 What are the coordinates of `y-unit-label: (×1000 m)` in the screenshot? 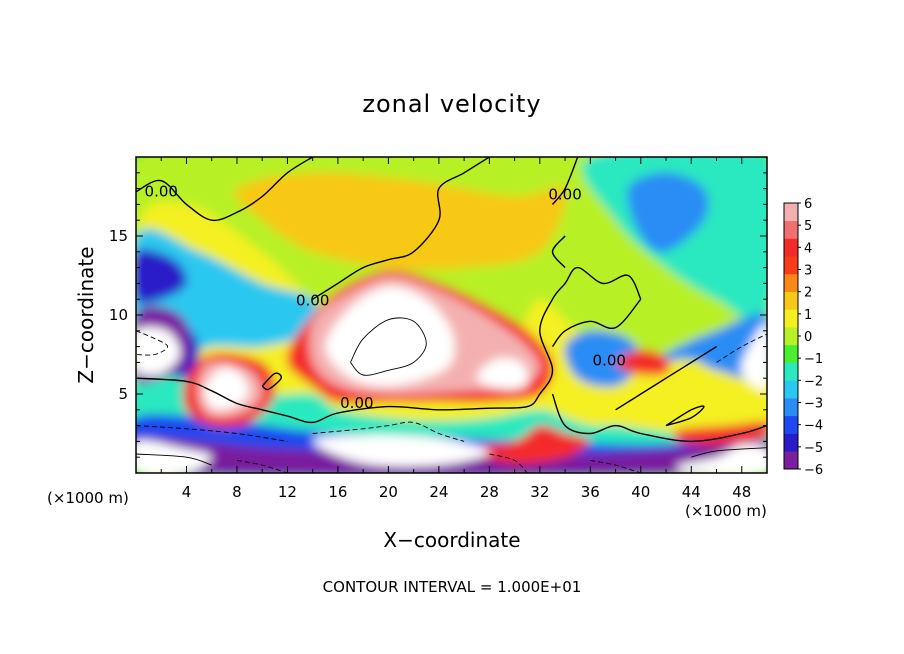 It's located at (88, 498).